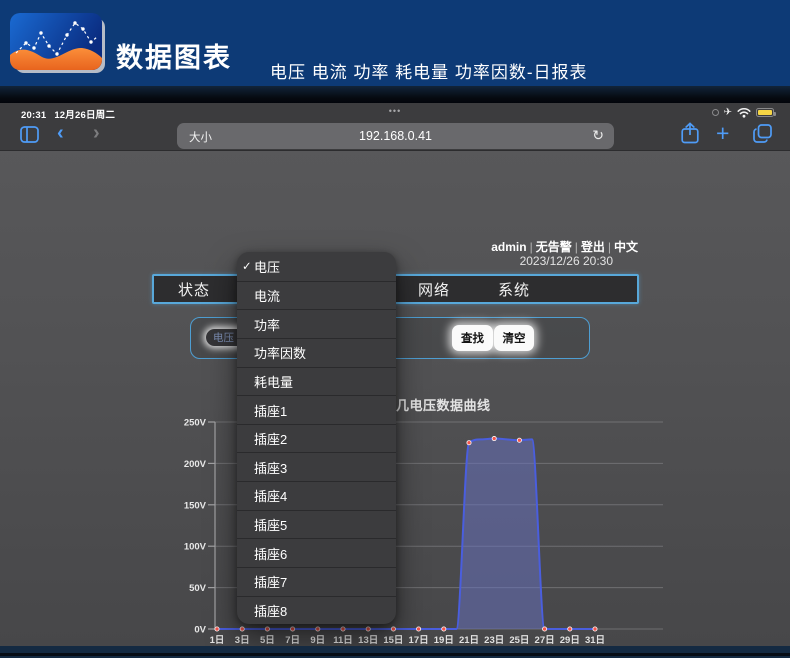  I want to click on svg-text: 7日, so click(292, 640).